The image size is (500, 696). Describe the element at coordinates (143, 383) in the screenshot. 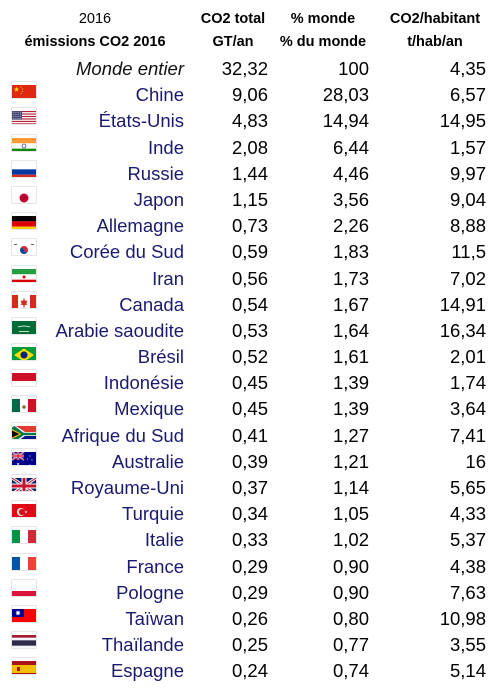

I see `country-name: Indonésie` at that location.